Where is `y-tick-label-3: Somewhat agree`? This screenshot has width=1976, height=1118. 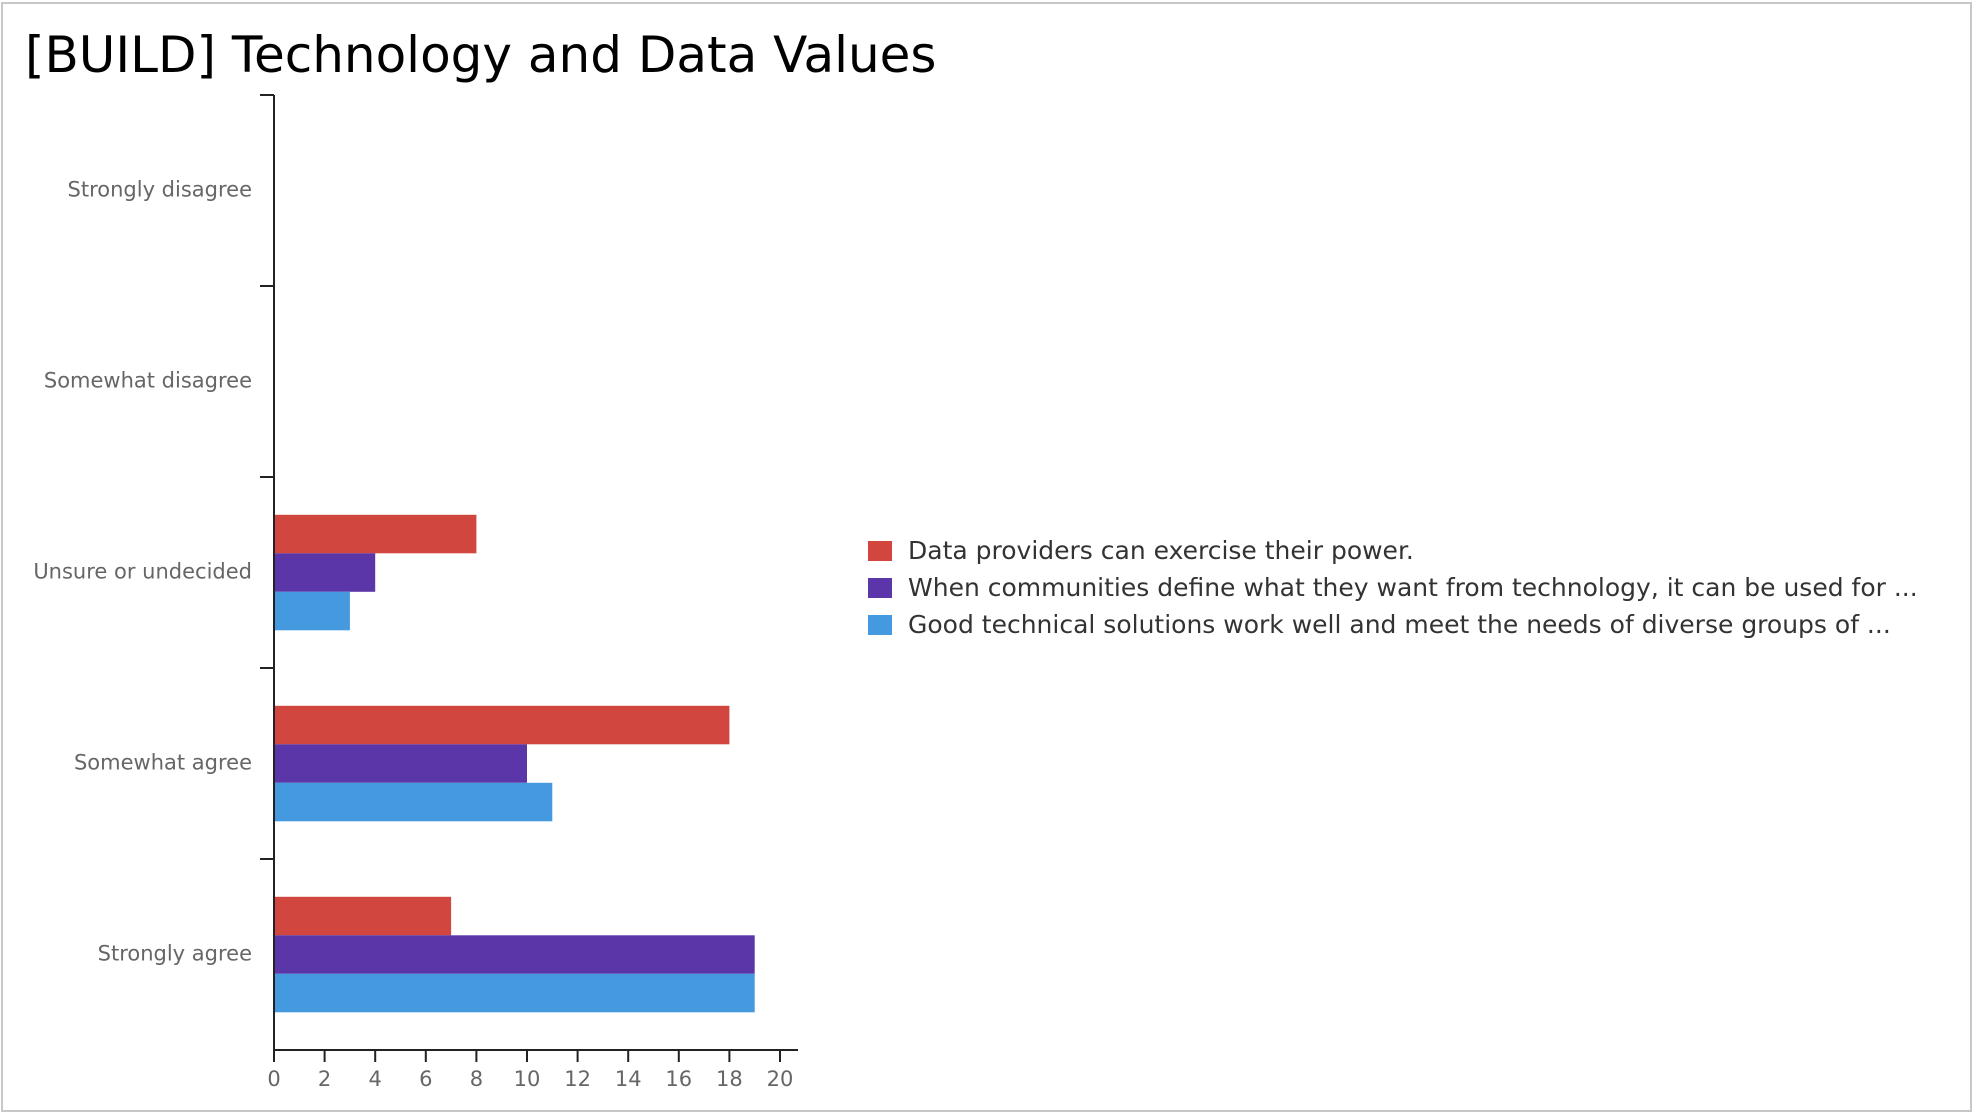
y-tick-label-3: Somewhat agree is located at coordinates (163, 763).